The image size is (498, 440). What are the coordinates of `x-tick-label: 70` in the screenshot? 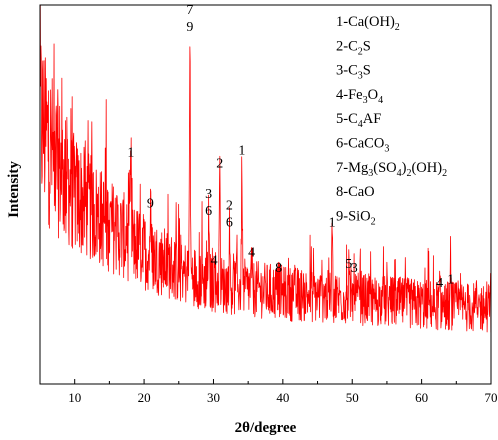 It's located at (491, 397).